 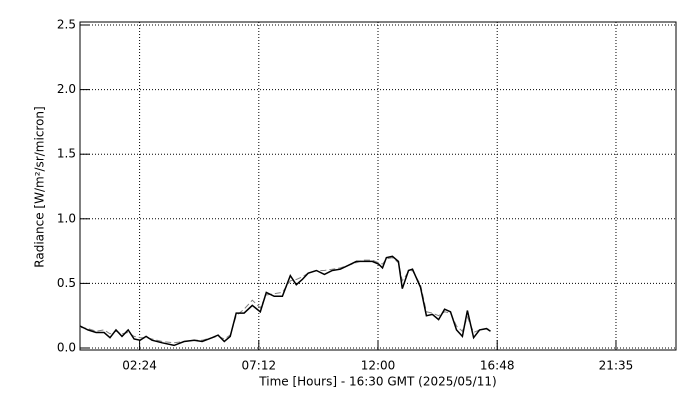 I want to click on y-axis-title: Radiance [W/m²/sr/micron], so click(x=40, y=186).